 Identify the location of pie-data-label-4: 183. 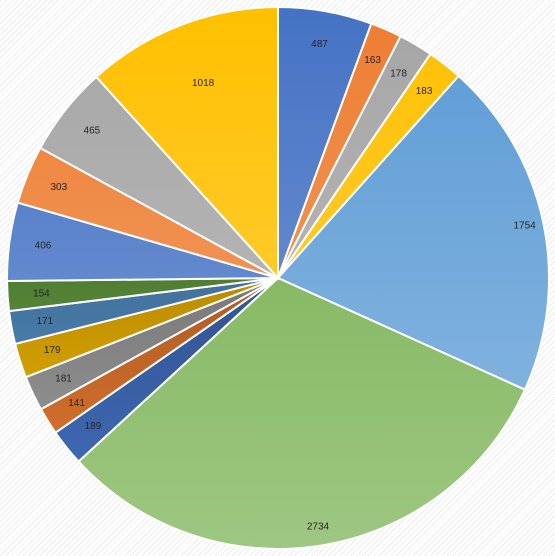
(424, 91).